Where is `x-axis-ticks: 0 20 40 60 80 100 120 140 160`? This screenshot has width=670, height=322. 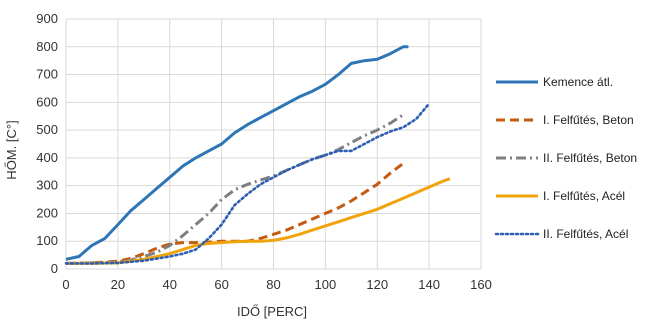
x-axis-ticks: 0 20 40 60 80 100 120 140 160 is located at coordinates (276, 284).